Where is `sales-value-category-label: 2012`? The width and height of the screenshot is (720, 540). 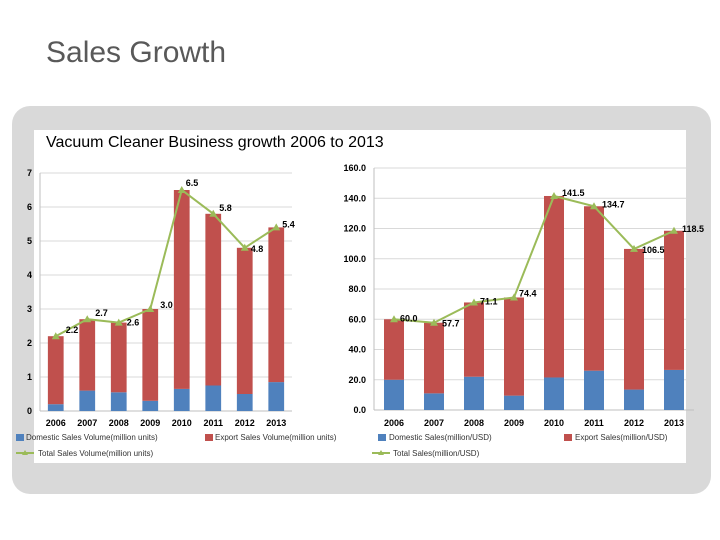
sales-value-category-label: 2012 is located at coordinates (634, 423).